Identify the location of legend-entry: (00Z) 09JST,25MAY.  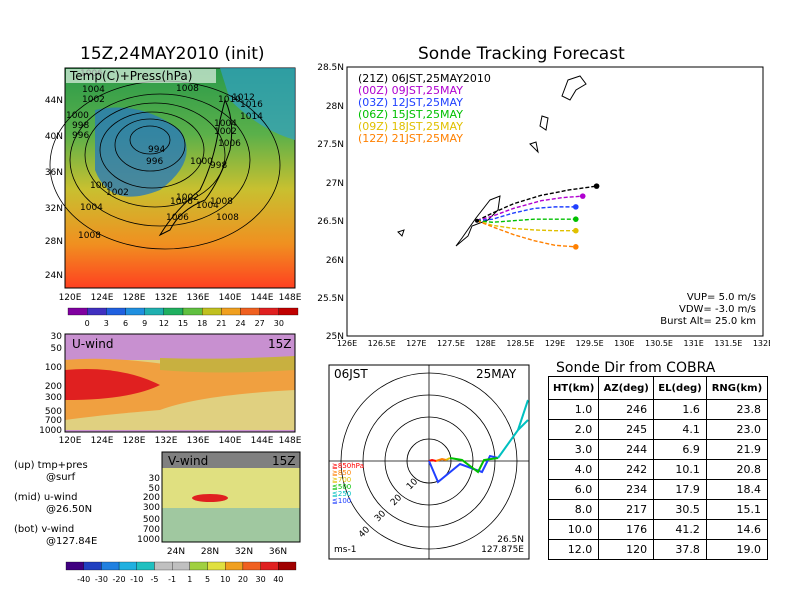
(410, 90).